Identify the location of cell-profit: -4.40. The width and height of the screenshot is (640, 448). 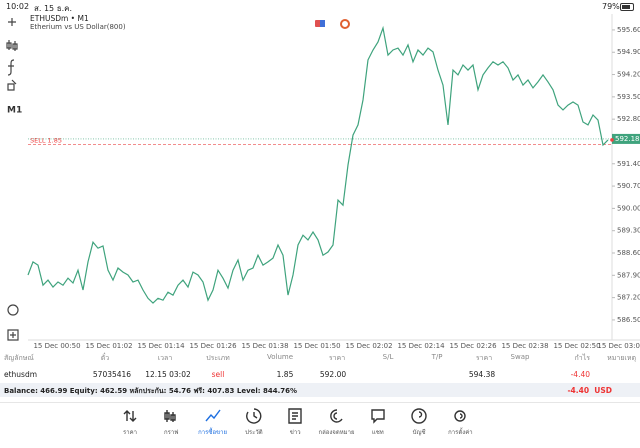
(580, 374).